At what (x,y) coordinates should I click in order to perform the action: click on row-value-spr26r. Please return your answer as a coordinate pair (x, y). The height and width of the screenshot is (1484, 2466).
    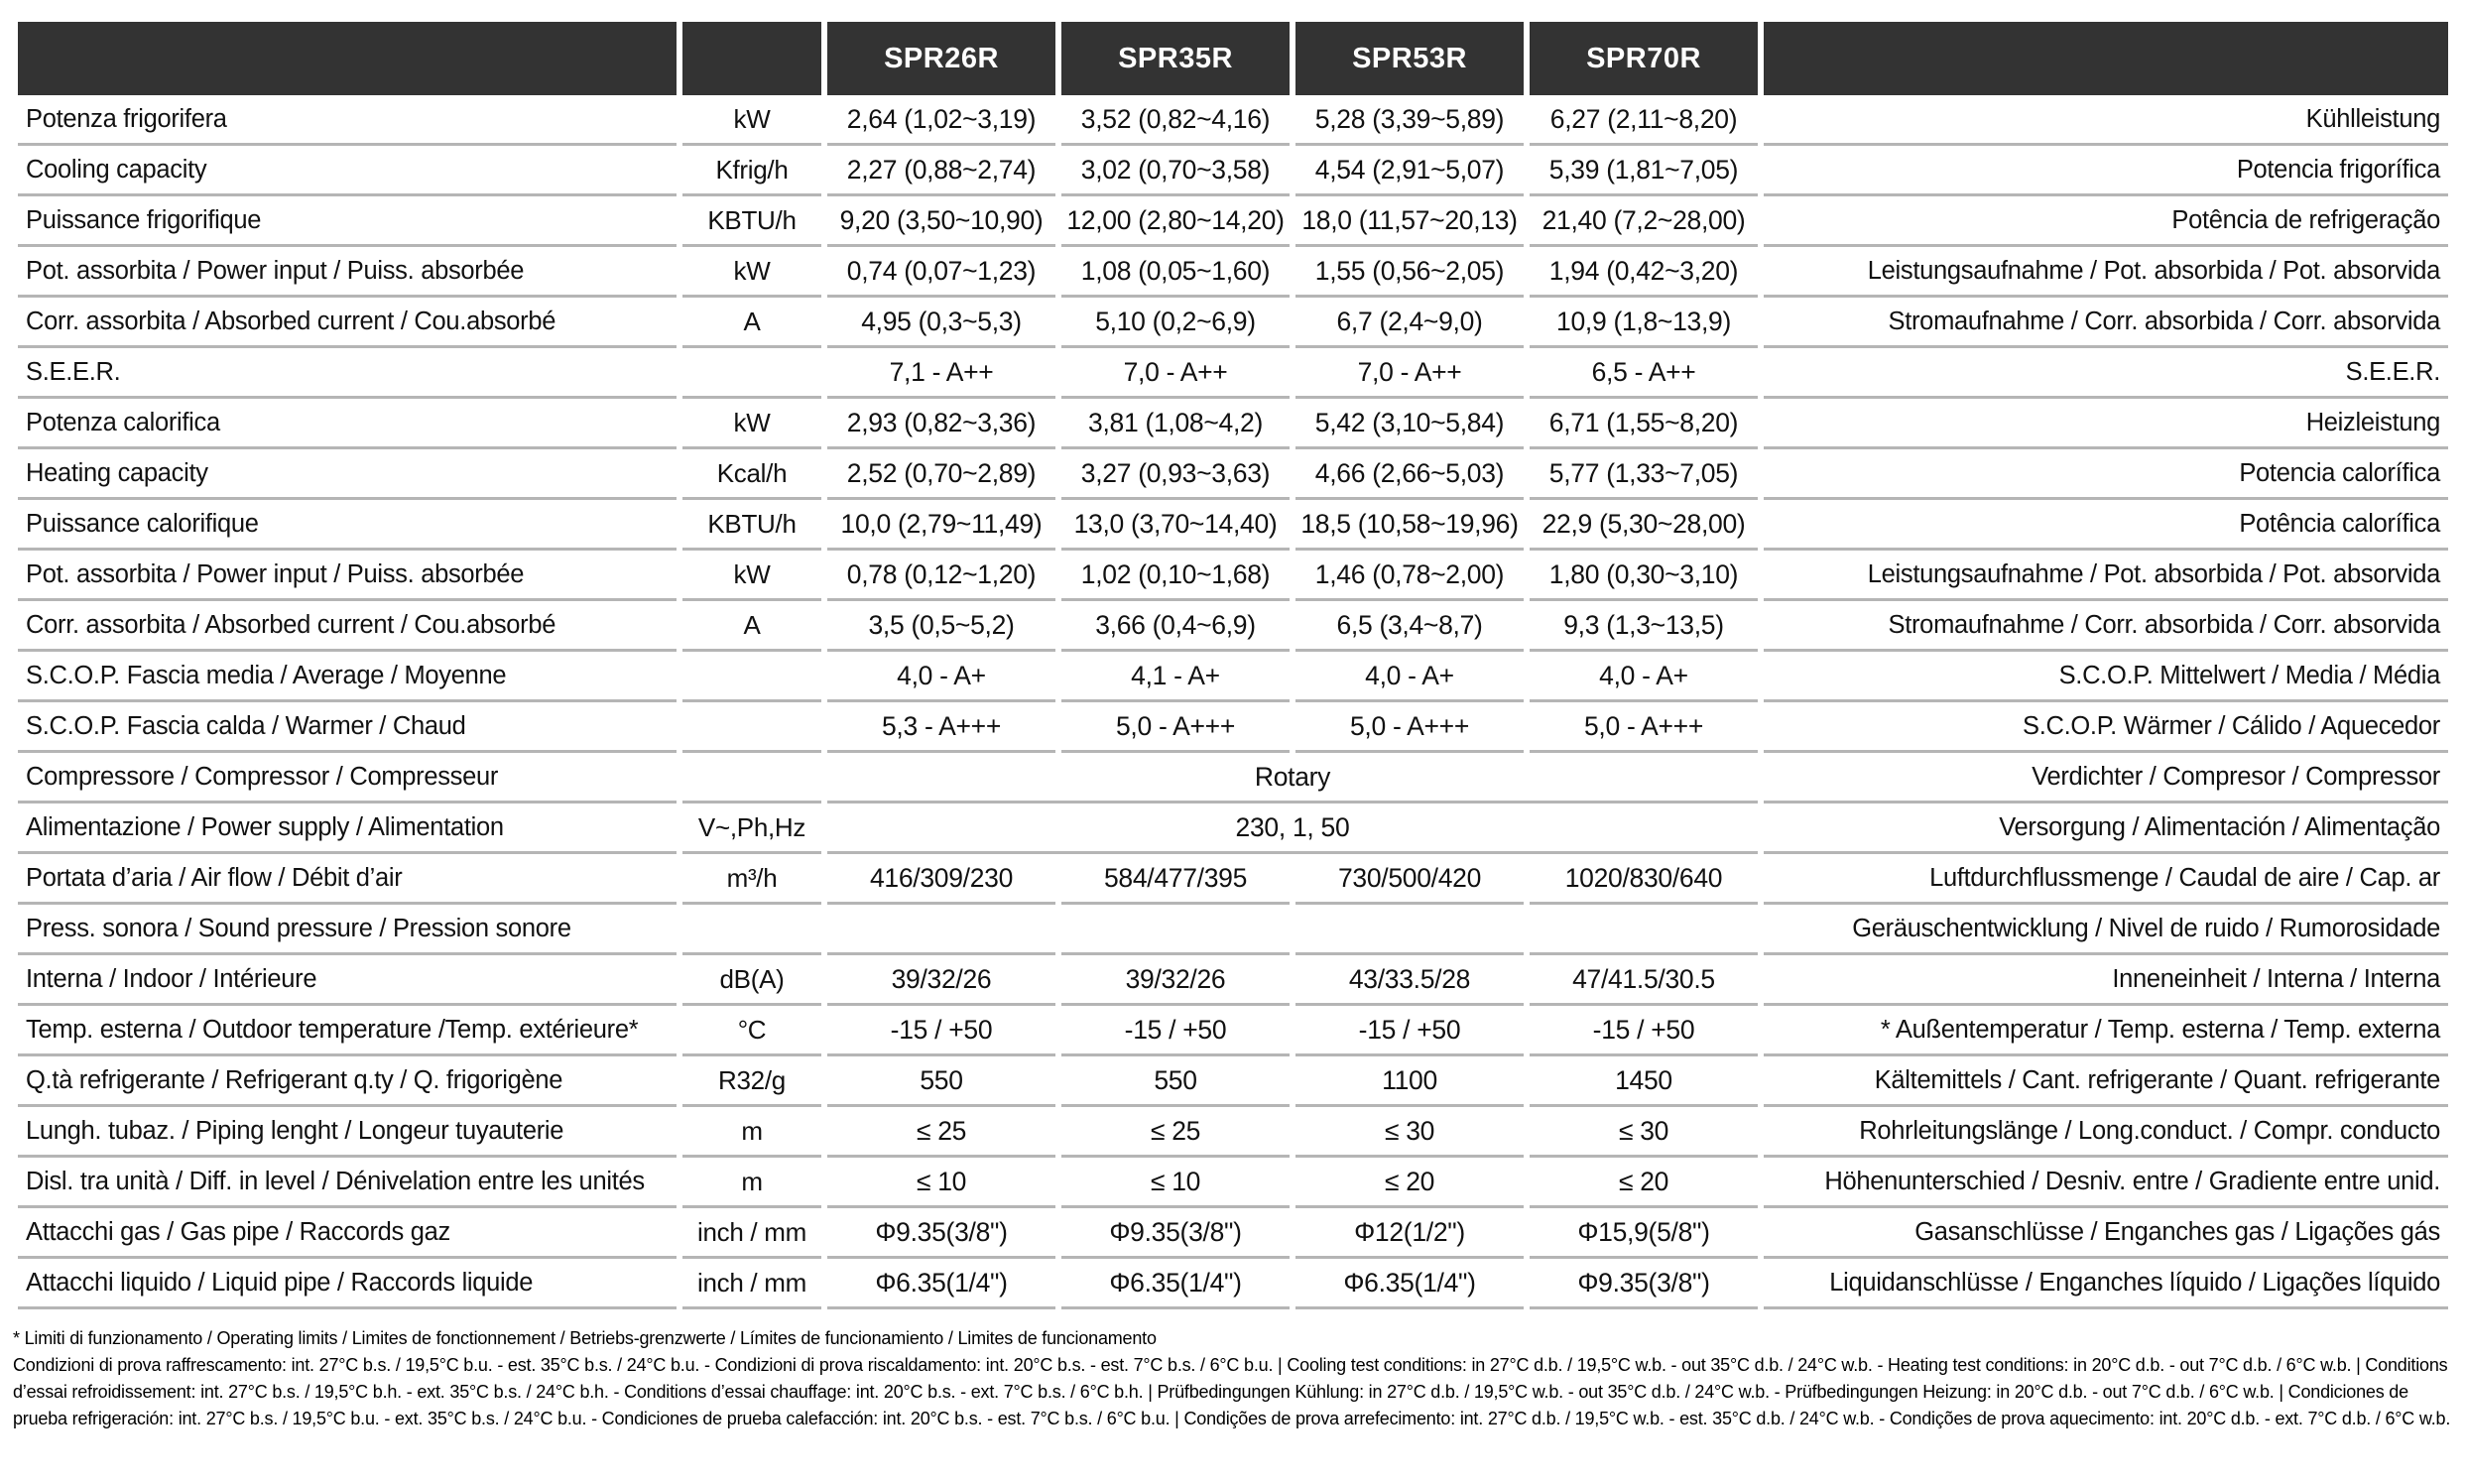
    Looking at the image, I should click on (941, 930).